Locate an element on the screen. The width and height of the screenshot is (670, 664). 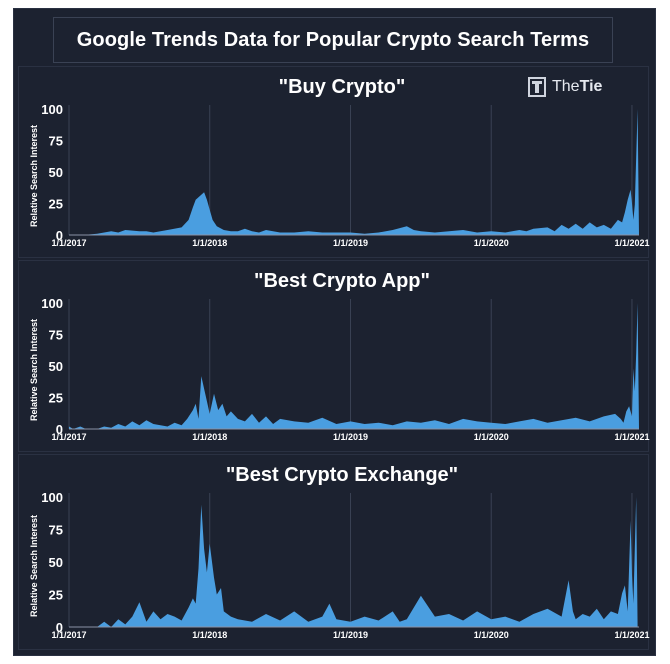
chart-title: "Best Crypto App" is located at coordinates (342, 281).